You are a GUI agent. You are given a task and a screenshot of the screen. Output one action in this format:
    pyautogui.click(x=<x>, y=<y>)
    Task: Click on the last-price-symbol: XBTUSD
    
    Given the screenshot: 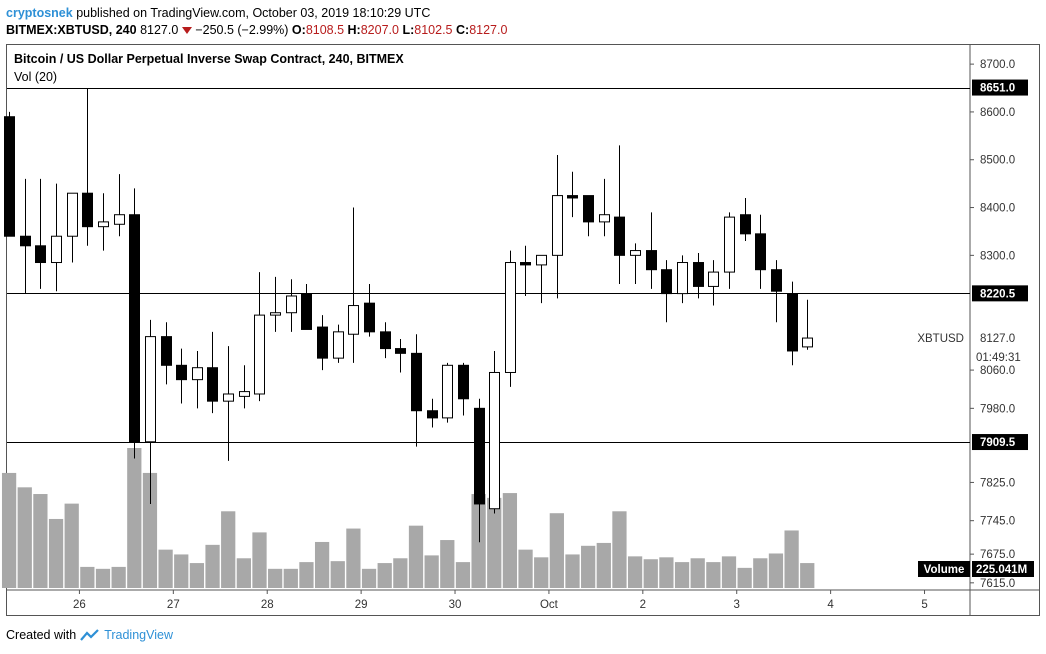 What is the action you would take?
    pyautogui.click(x=940, y=339)
    